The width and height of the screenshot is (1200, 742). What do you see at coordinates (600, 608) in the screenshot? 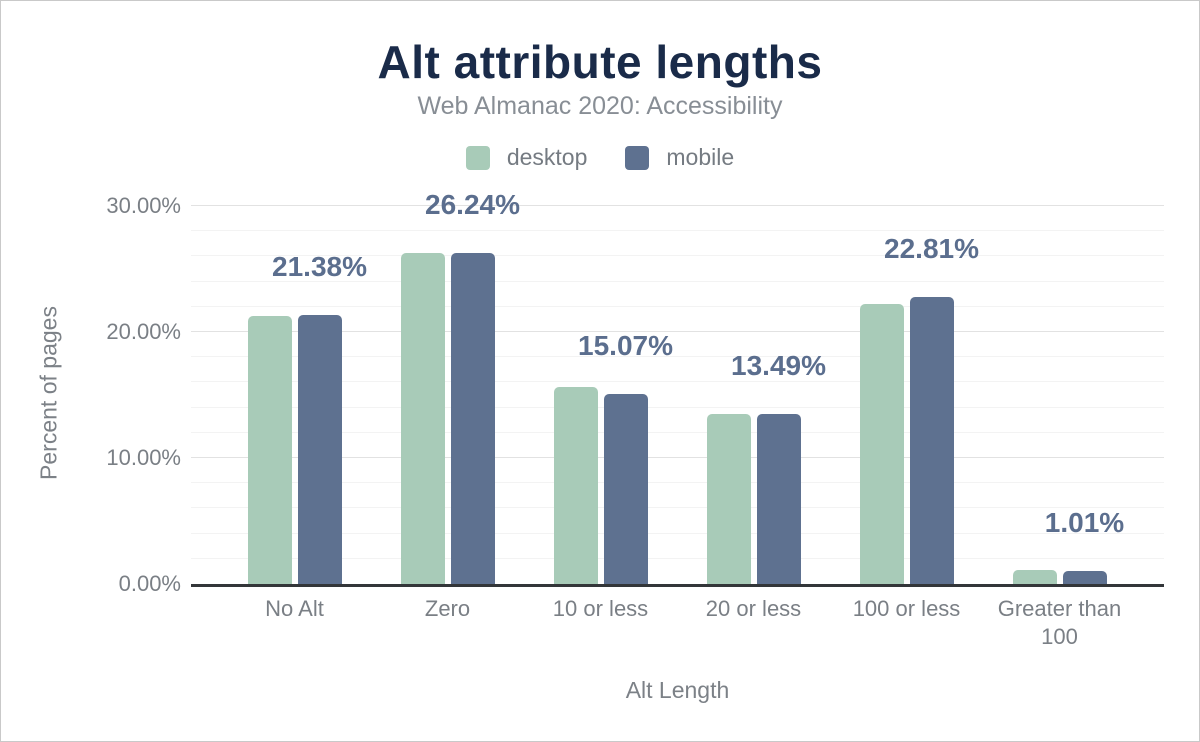
I see `x-tick-label: 10 or less` at bounding box center [600, 608].